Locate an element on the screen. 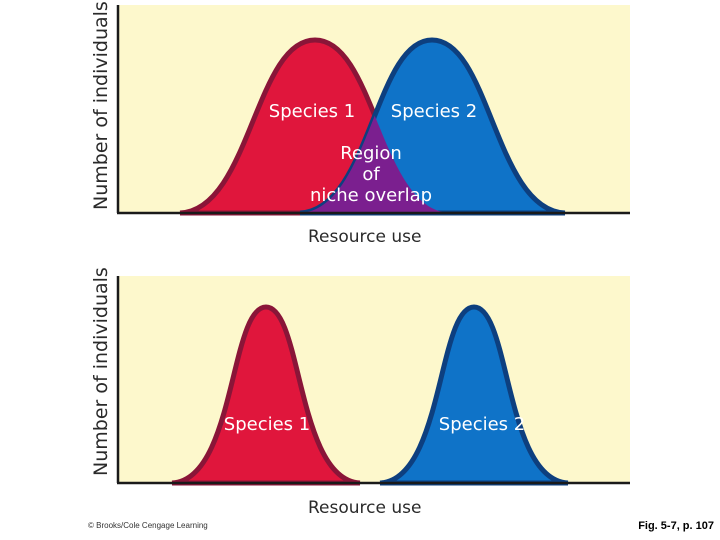 This screenshot has height=540, width=720. figure-reference: Fig. 5-7, p. 107 is located at coordinates (676, 526).